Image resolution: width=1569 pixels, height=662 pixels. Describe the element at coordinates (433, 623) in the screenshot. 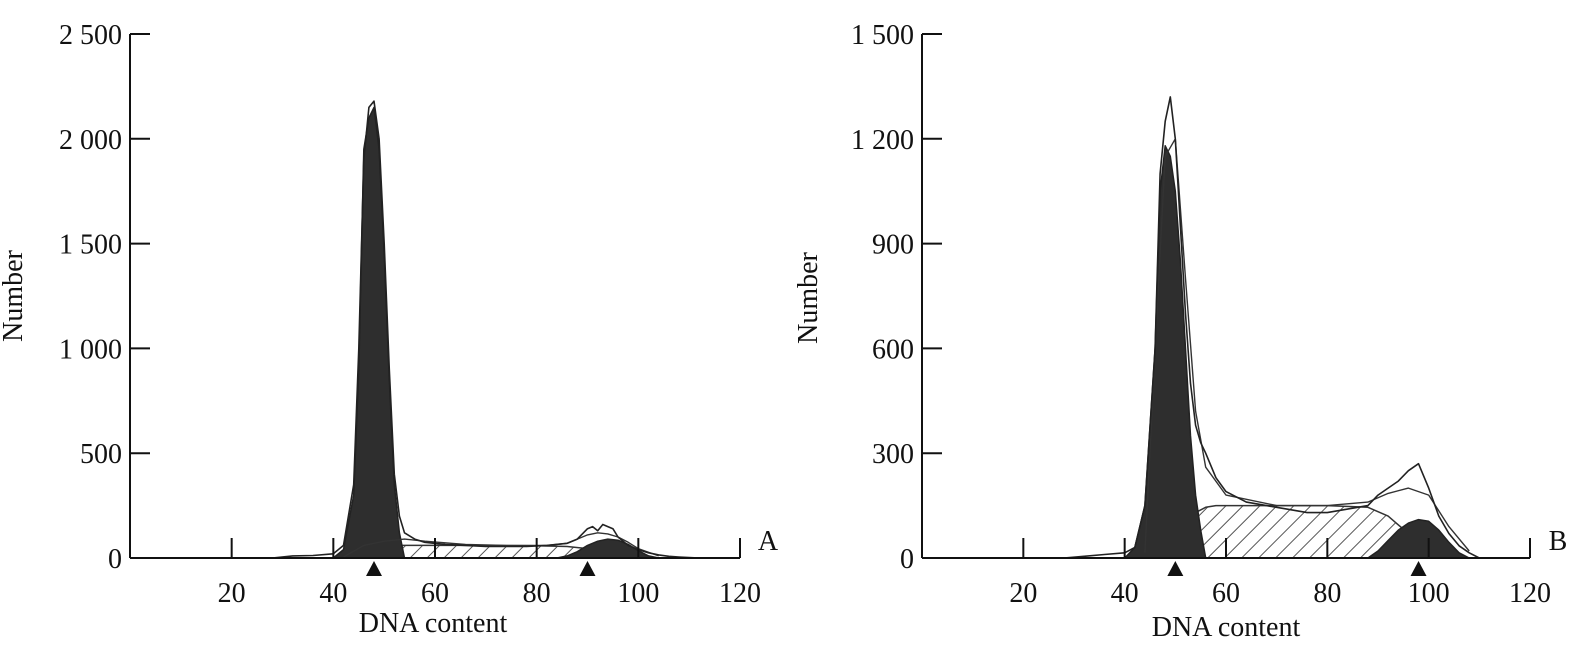

I see `panel-a-x-axis-label: DNA content` at that location.